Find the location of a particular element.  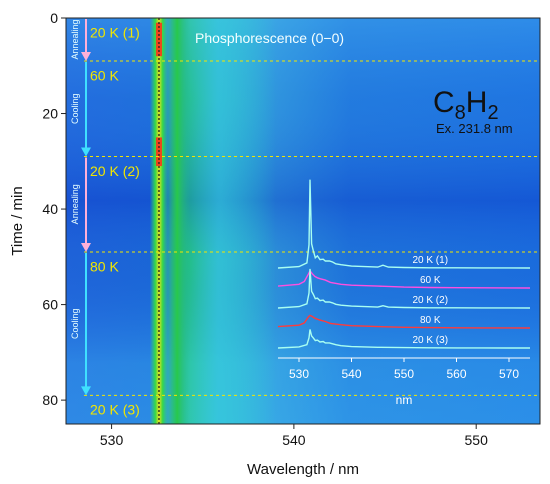

y-tick-label: 0 is located at coordinates (54, 18).